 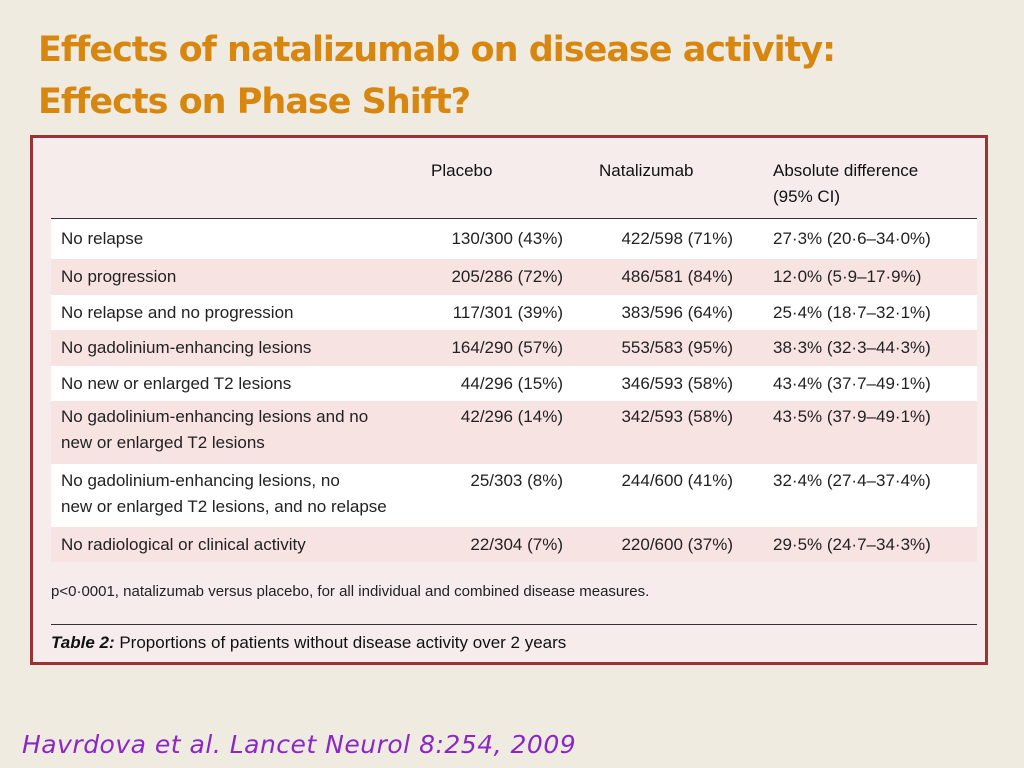 What do you see at coordinates (677, 238) in the screenshot?
I see `natalizumab-value: 422/598 (71%)` at bounding box center [677, 238].